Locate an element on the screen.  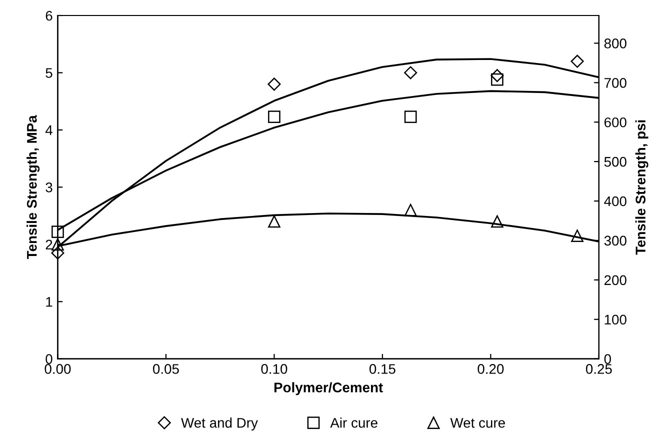
y-tick-label: 0 is located at coordinates (49, 359).